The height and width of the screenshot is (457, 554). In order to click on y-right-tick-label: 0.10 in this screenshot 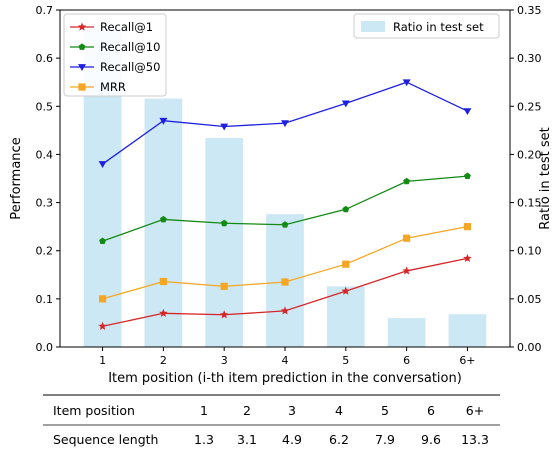, I will do `click(529, 251)`.